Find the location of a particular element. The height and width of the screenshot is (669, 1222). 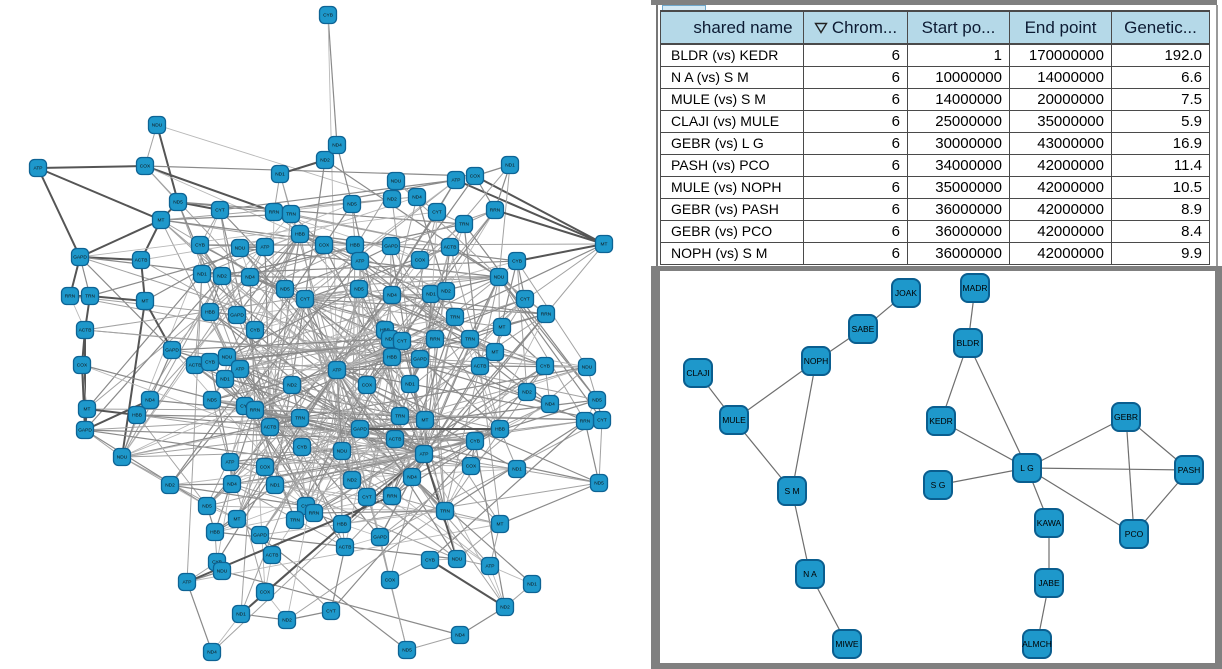

svg-text: S M is located at coordinates (791, 491).